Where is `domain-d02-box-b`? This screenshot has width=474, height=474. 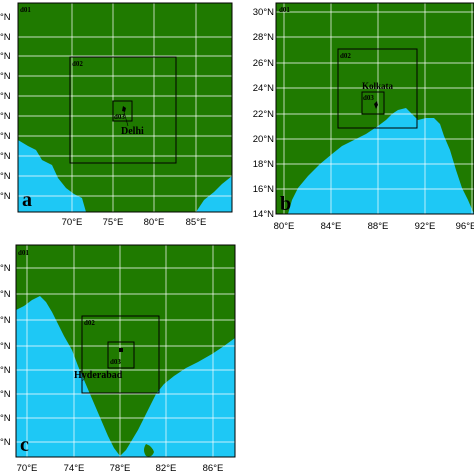 domain-d02-box-b is located at coordinates (377, 88).